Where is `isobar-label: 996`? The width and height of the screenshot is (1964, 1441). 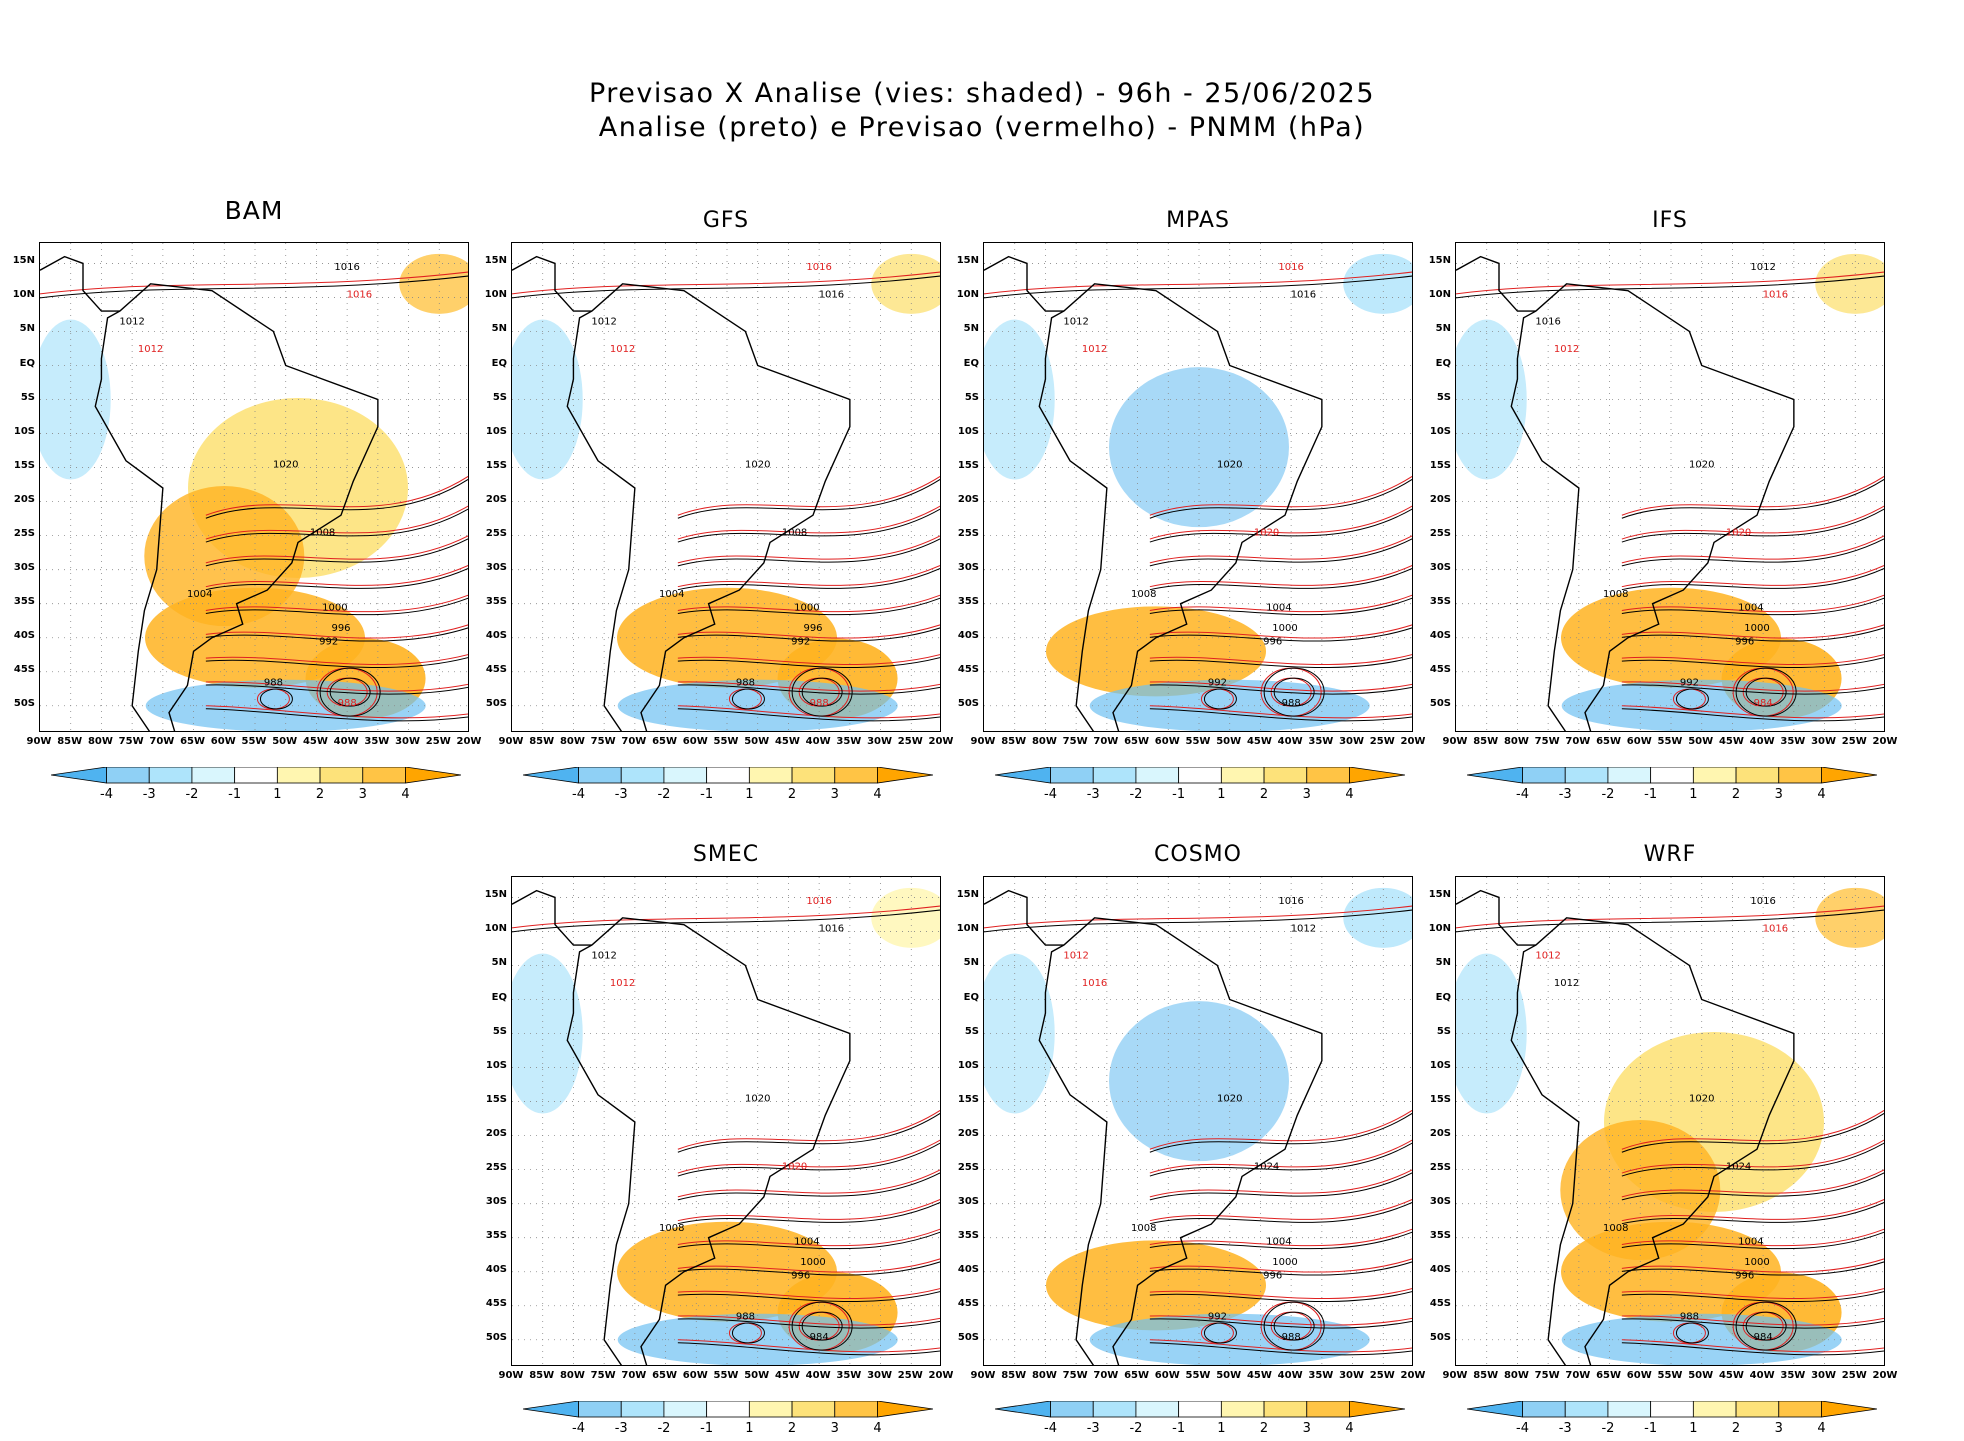 isobar-label: 996 is located at coordinates (812, 628).